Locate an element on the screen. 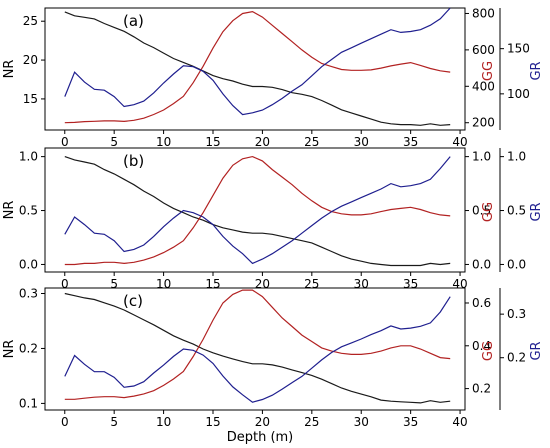 The image size is (550, 448). y-tick-label-gr: 100 is located at coordinates (518, 94).